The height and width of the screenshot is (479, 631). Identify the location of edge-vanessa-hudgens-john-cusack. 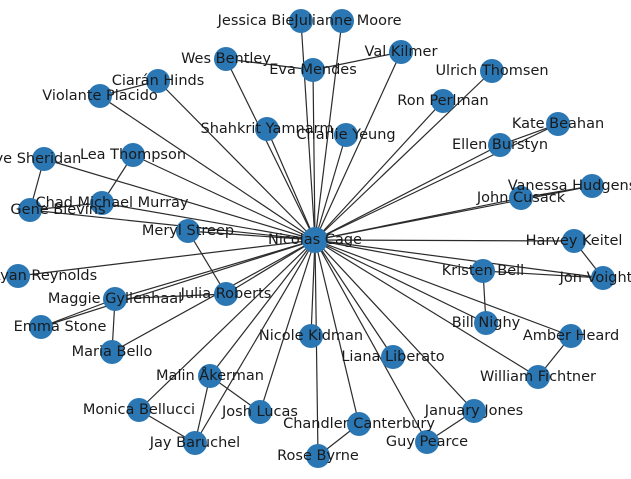
(556, 192).